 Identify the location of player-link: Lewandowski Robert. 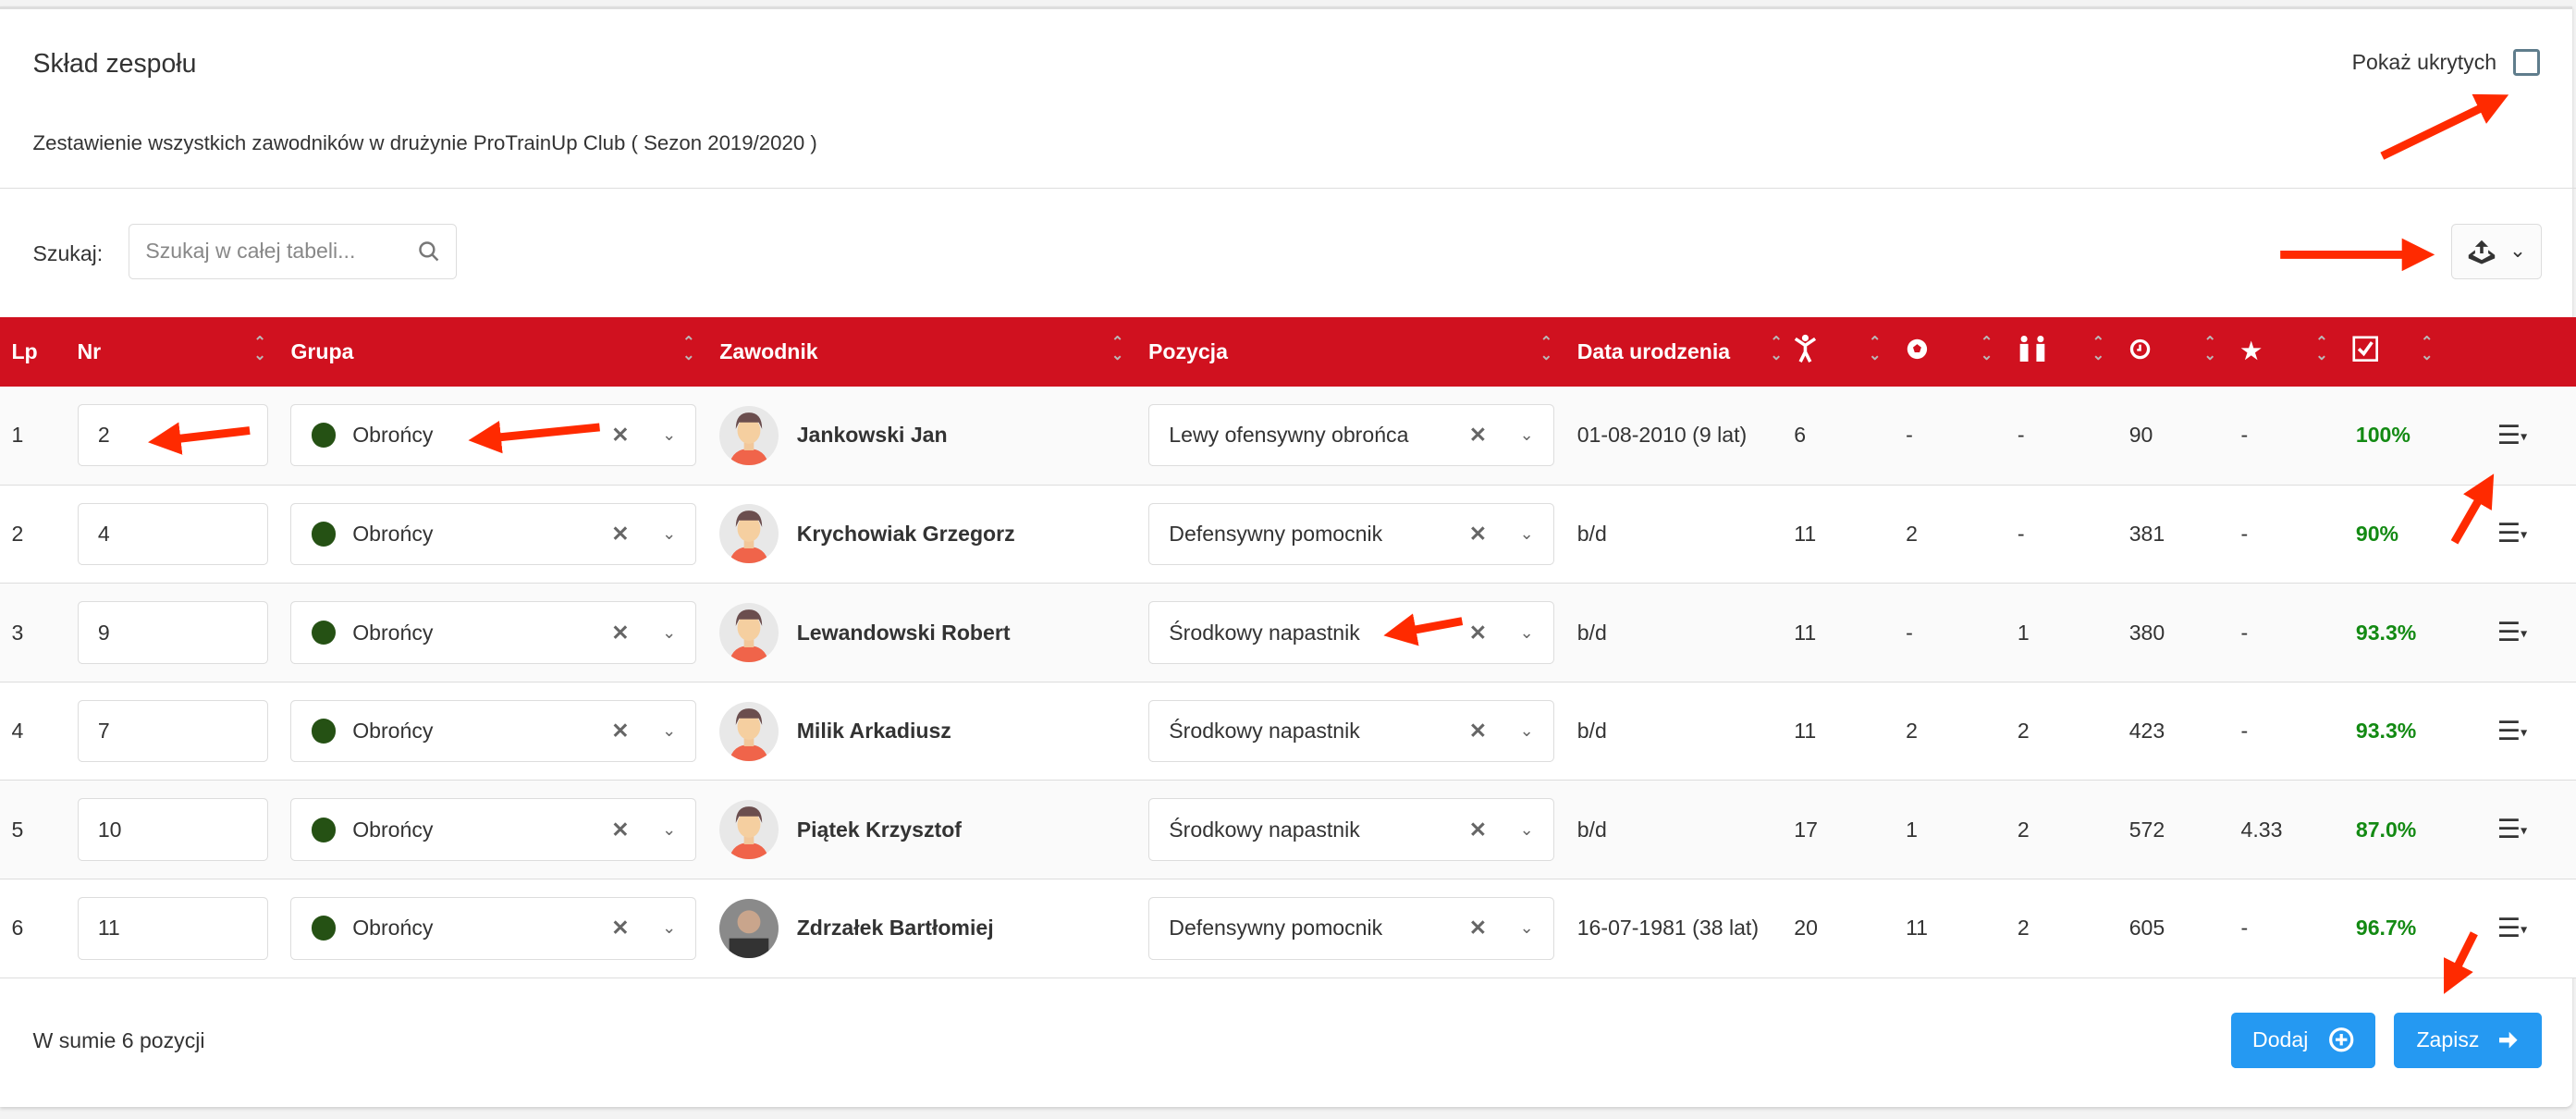
(922, 632).